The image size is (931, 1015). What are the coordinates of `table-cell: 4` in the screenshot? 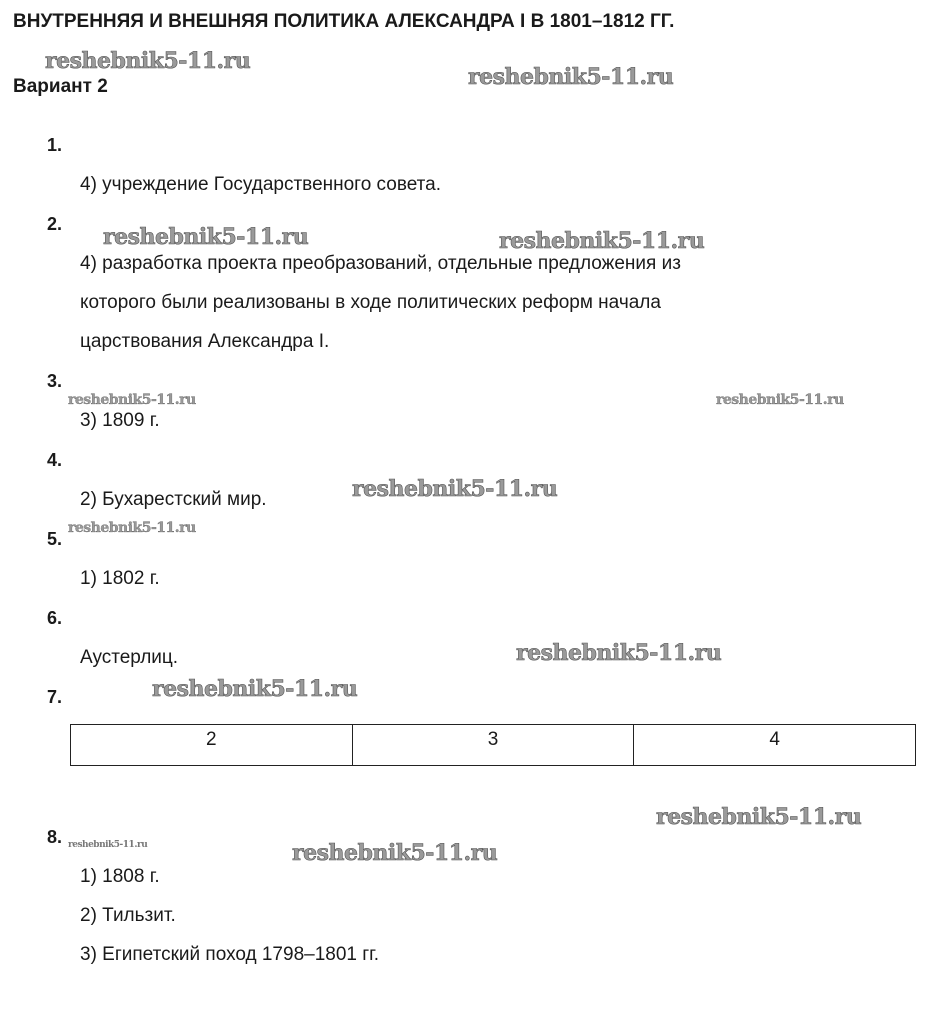 It's located at (774, 745).